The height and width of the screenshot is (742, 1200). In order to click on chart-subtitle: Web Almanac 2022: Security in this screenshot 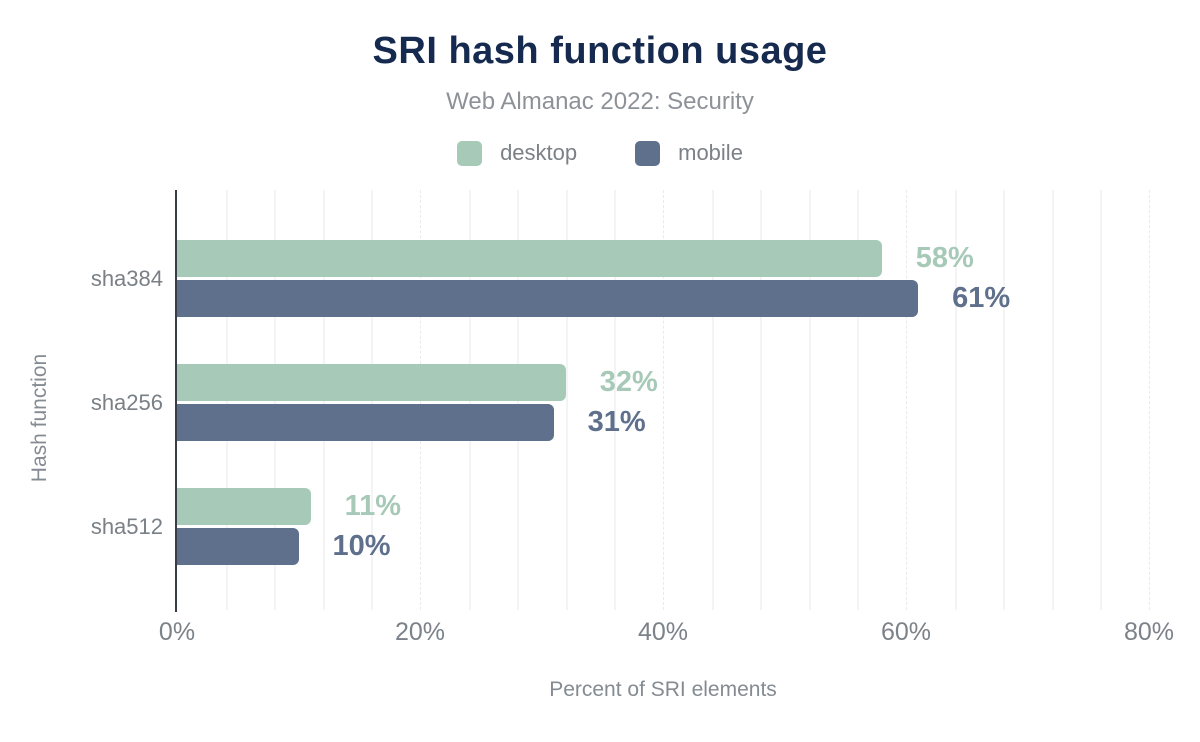, I will do `click(600, 101)`.